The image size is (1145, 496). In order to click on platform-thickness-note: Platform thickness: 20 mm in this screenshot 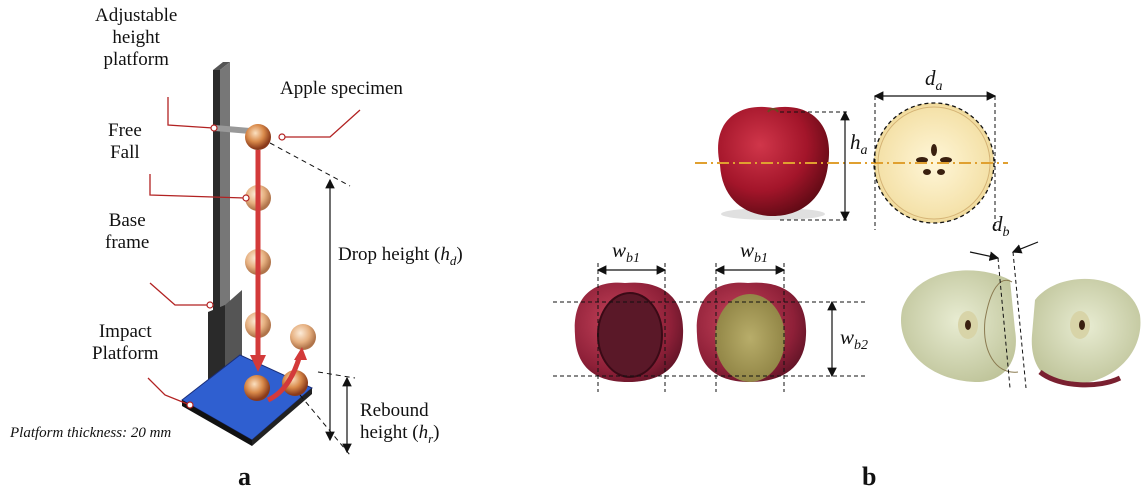, I will do `click(91, 433)`.